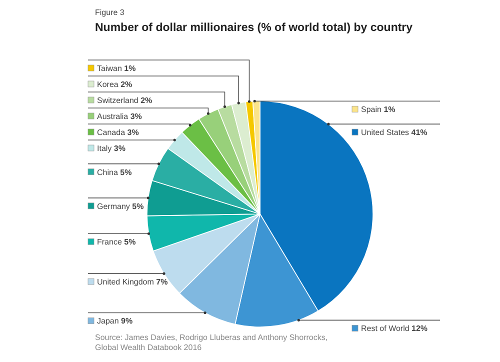  I want to click on legend-label: United States, so click(385, 133).